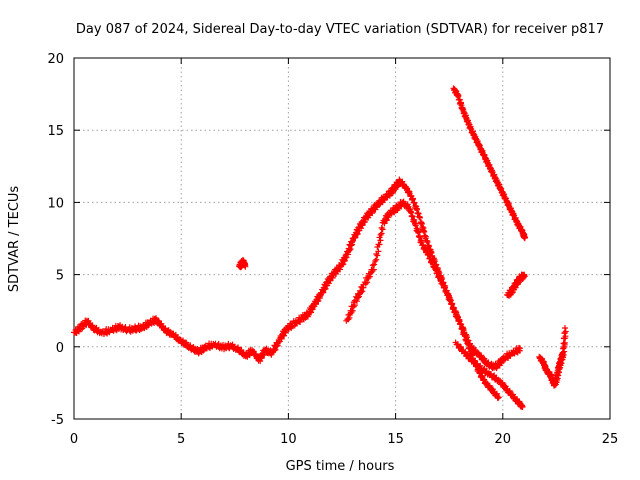 The width and height of the screenshot is (640, 480). Describe the element at coordinates (55, 203) in the screenshot. I see `y-tick-label: 10` at that location.